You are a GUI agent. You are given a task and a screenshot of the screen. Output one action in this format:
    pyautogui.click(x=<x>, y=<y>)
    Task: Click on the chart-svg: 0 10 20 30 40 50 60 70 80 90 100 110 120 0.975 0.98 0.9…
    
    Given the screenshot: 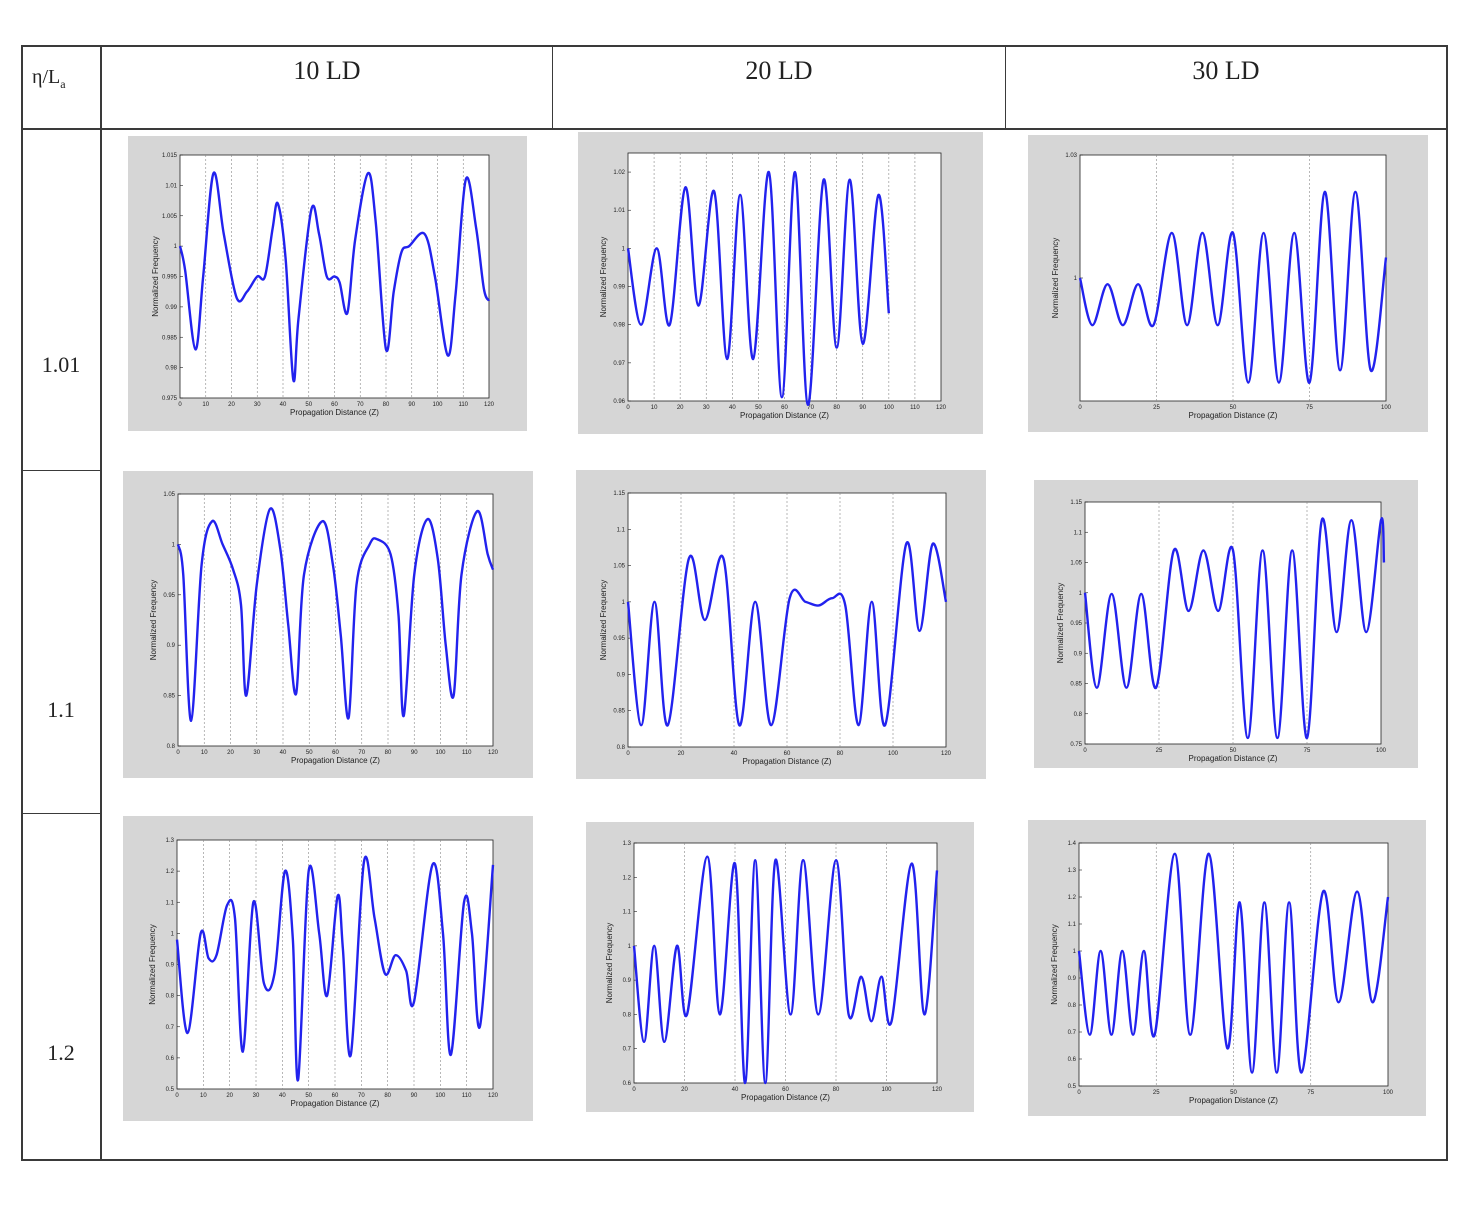 What is the action you would take?
    pyautogui.click(x=323, y=285)
    